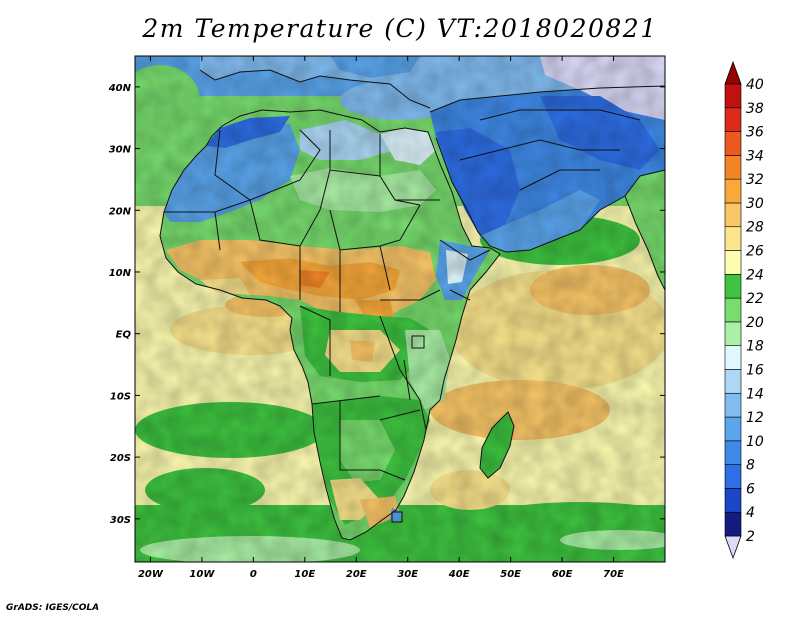 This screenshot has height=618, width=800. I want to click on colorbar-top-arrow, so click(733, 72).